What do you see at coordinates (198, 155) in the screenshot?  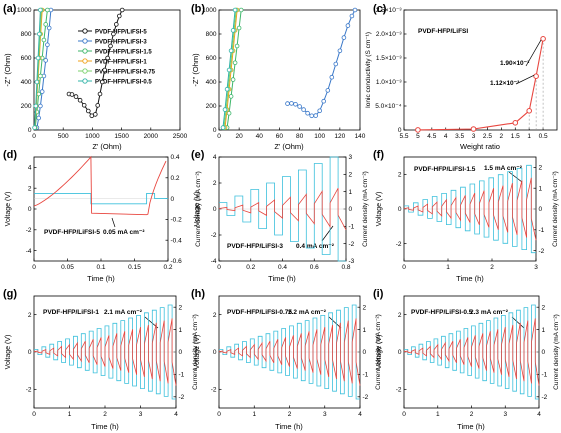 I see `panel-label-e: (e)` at bounding box center [198, 155].